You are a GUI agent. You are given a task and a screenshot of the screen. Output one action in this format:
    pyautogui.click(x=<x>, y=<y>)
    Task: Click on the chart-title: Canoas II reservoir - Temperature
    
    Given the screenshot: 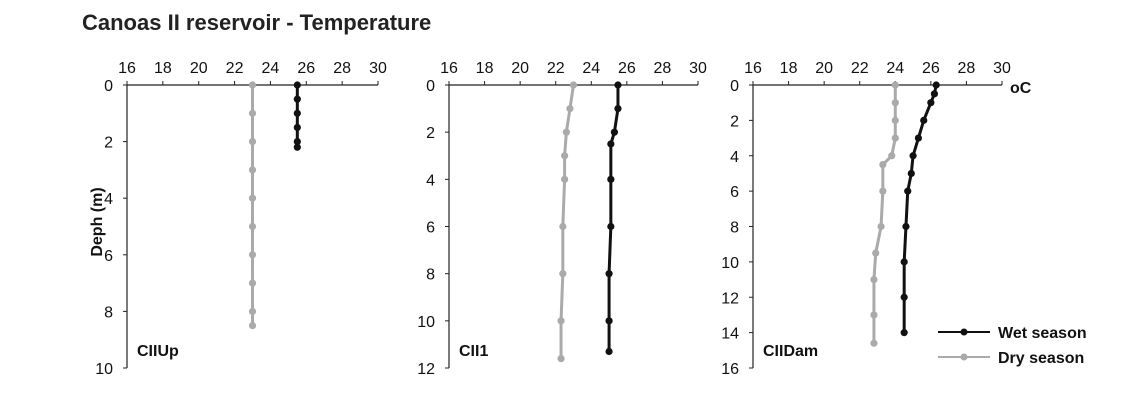 What is the action you would take?
    pyautogui.click(x=256, y=22)
    